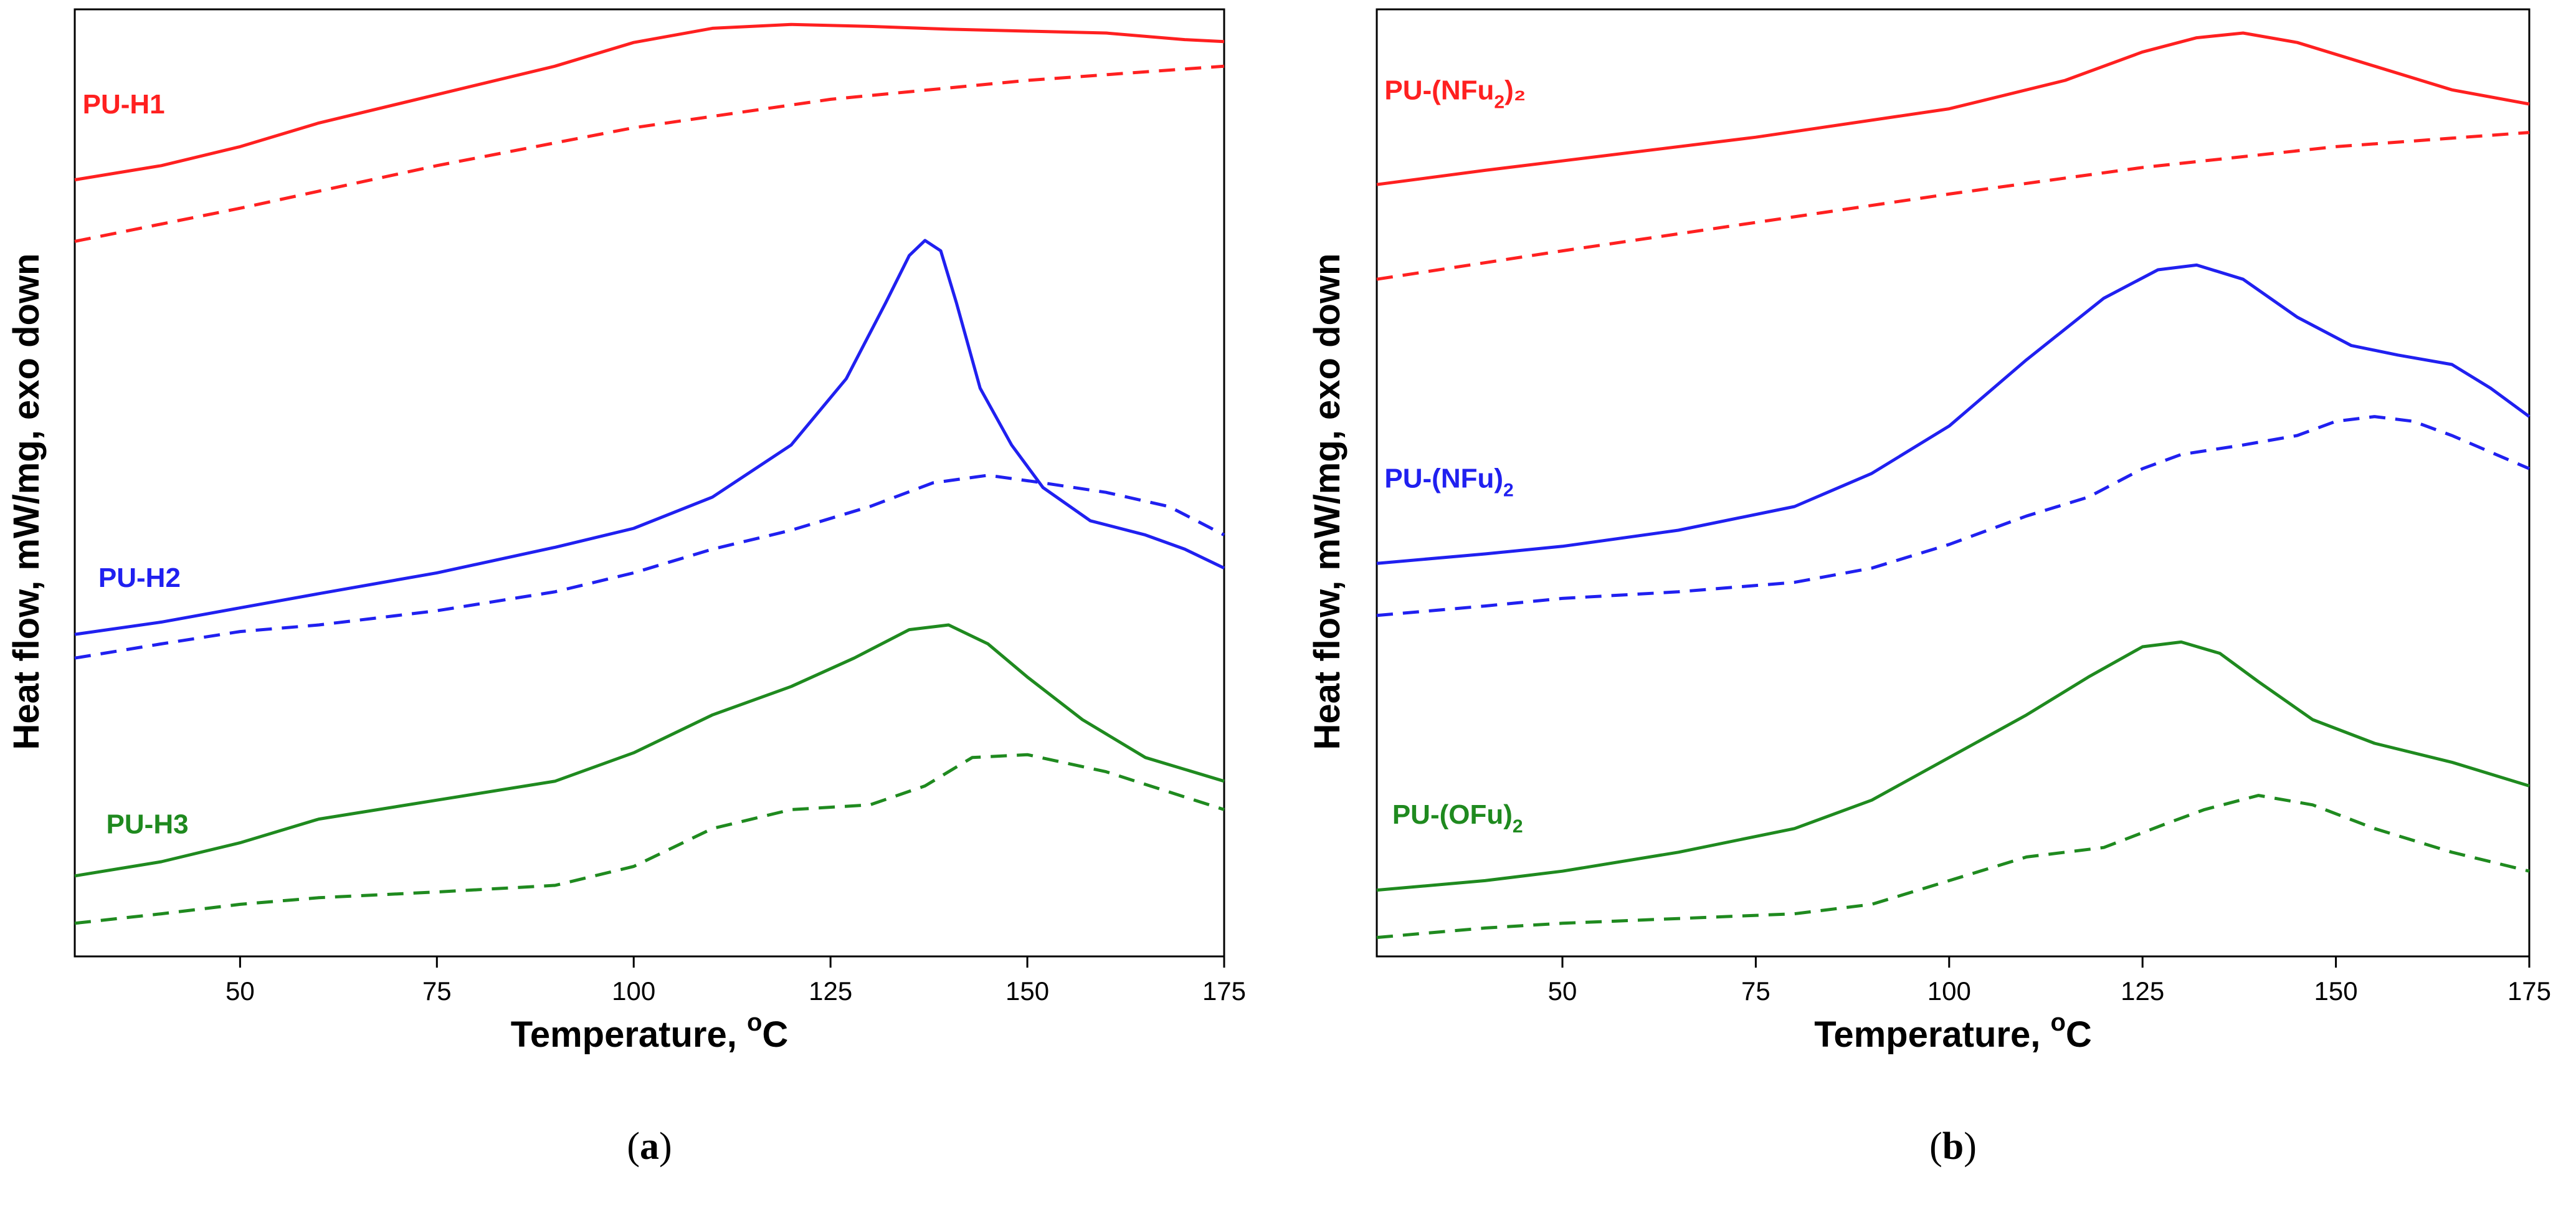 Image resolution: width=2576 pixels, height=1210 pixels. What do you see at coordinates (649, 839) in the screenshot?
I see `series-line-pu-h3-dashed` at bounding box center [649, 839].